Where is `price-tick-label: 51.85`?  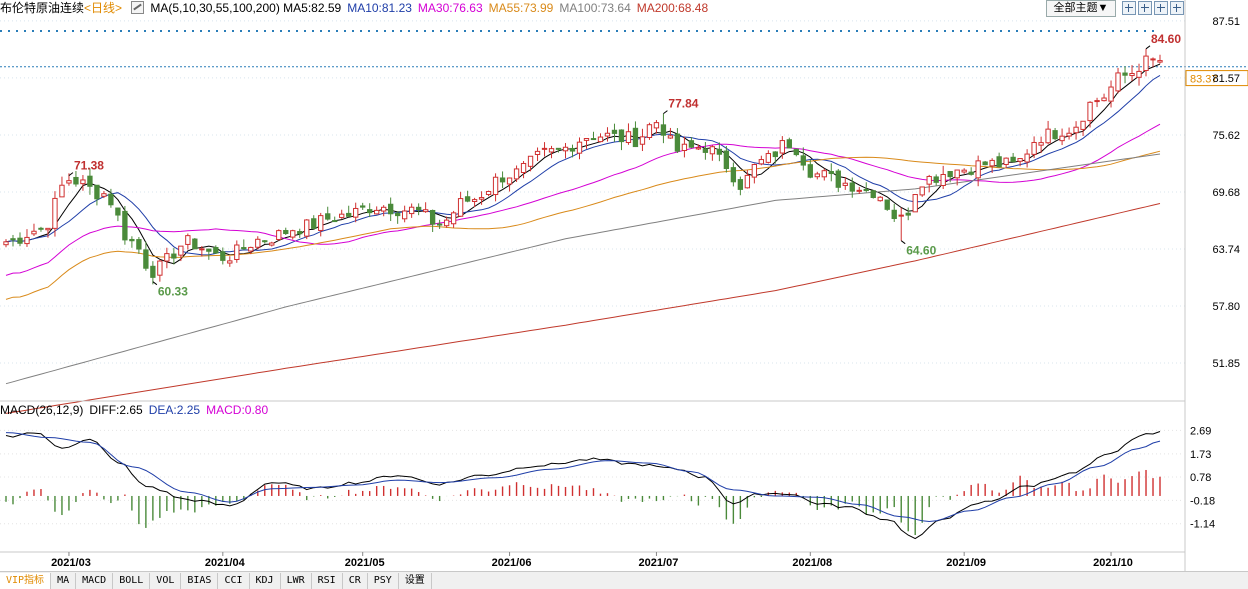 price-tick-label: 51.85 is located at coordinates (1226, 364).